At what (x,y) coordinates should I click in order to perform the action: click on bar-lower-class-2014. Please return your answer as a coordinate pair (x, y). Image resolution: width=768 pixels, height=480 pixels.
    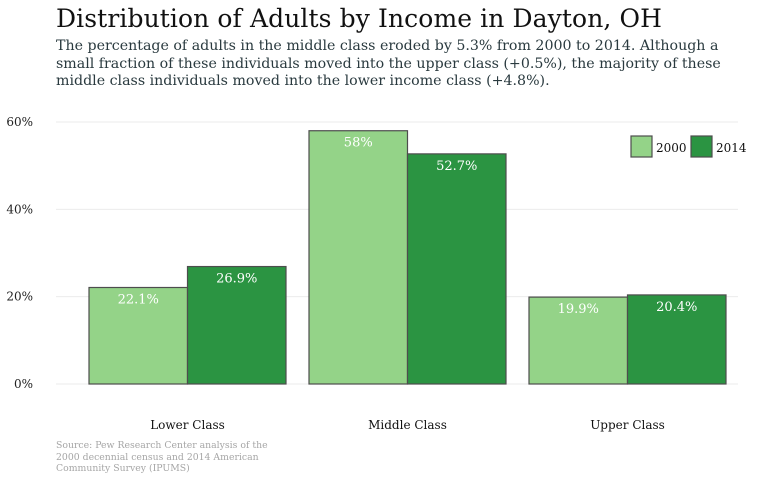
    Looking at the image, I should click on (236, 325).